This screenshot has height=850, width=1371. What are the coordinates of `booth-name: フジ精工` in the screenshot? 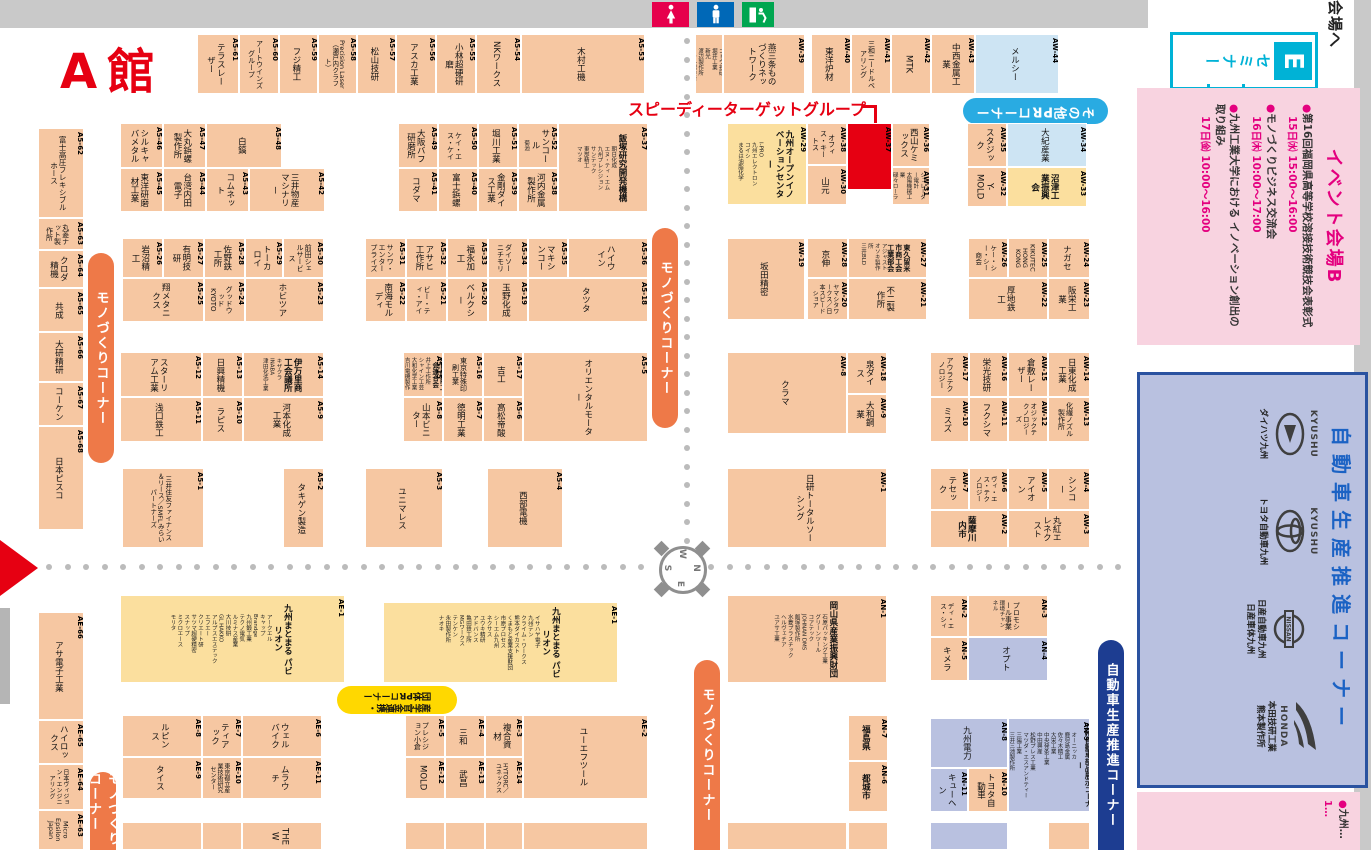 It's located at (295, 64).